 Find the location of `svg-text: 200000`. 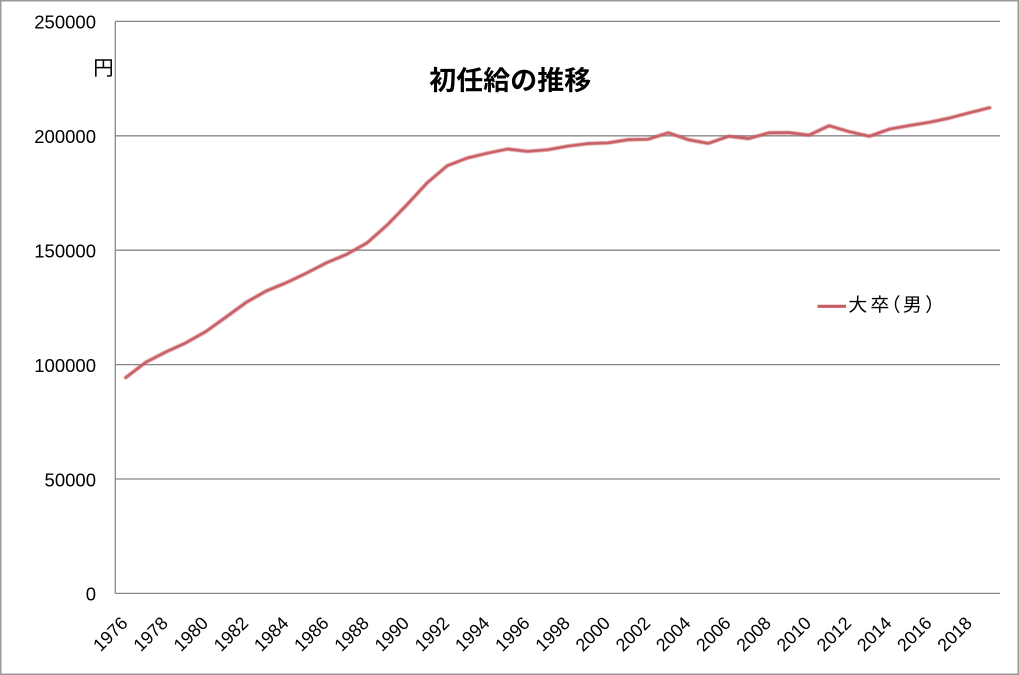

svg-text: 200000 is located at coordinates (65, 136).